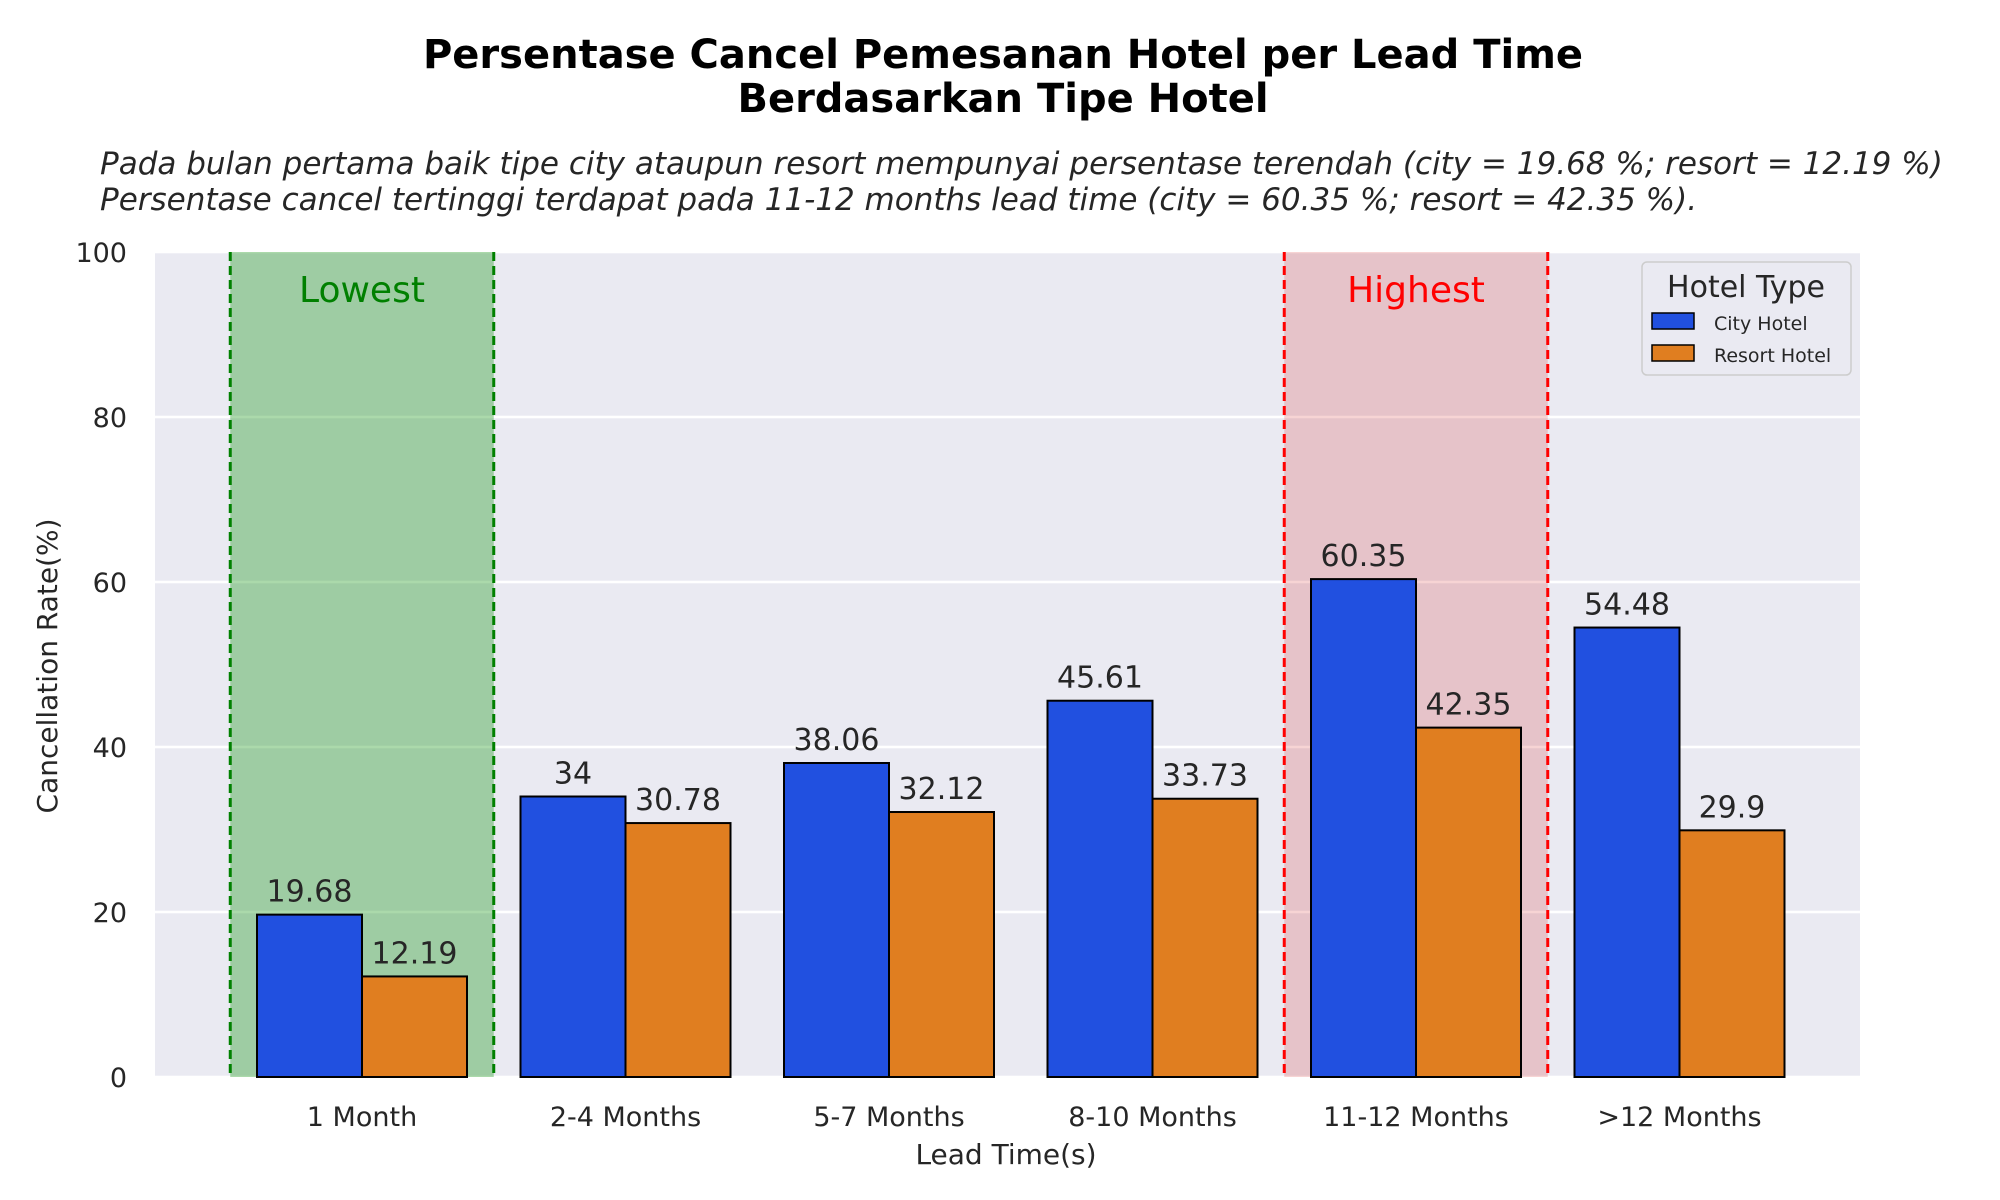 Image resolution: width=2000 pixels, height=1200 pixels. Describe the element at coordinates (47, 666) in the screenshot. I see `y-axis-label: Cancellation Rate(%)` at that location.